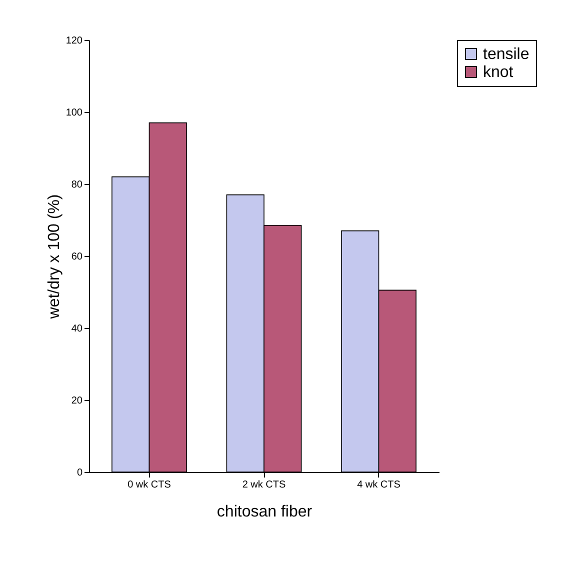 The height and width of the screenshot is (576, 582). Describe the element at coordinates (77, 401) in the screenshot. I see `y-tick-label: 20` at that location.